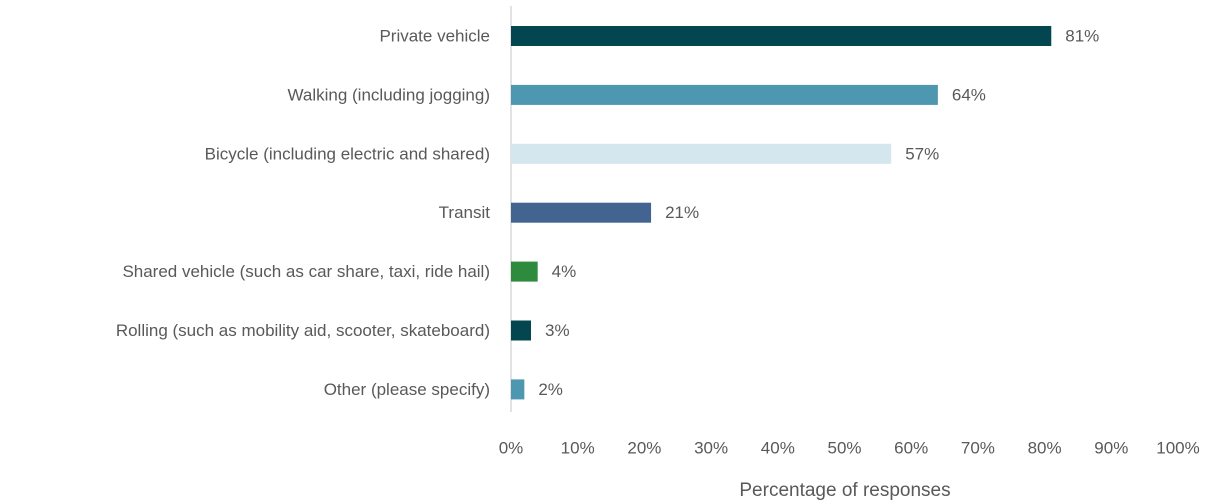 This screenshot has width=1214, height=504. What do you see at coordinates (1082, 35) in the screenshot?
I see `data-label: 81%` at bounding box center [1082, 35].